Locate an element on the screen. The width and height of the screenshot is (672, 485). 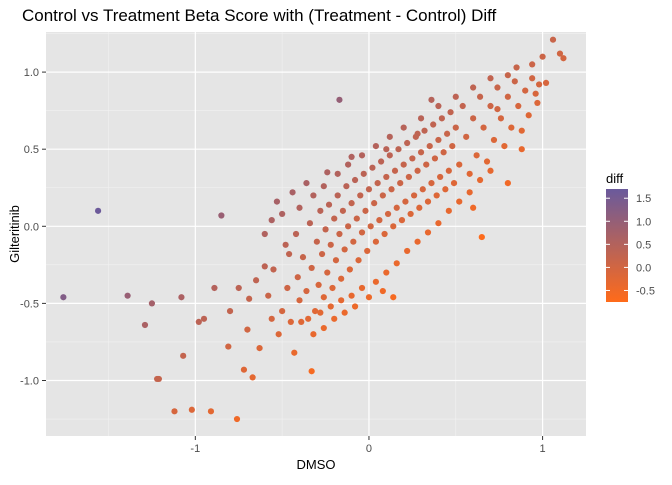
legend: diff 1.5 1.0 0.5 0.0 -0.5 is located at coordinates (630, 236).